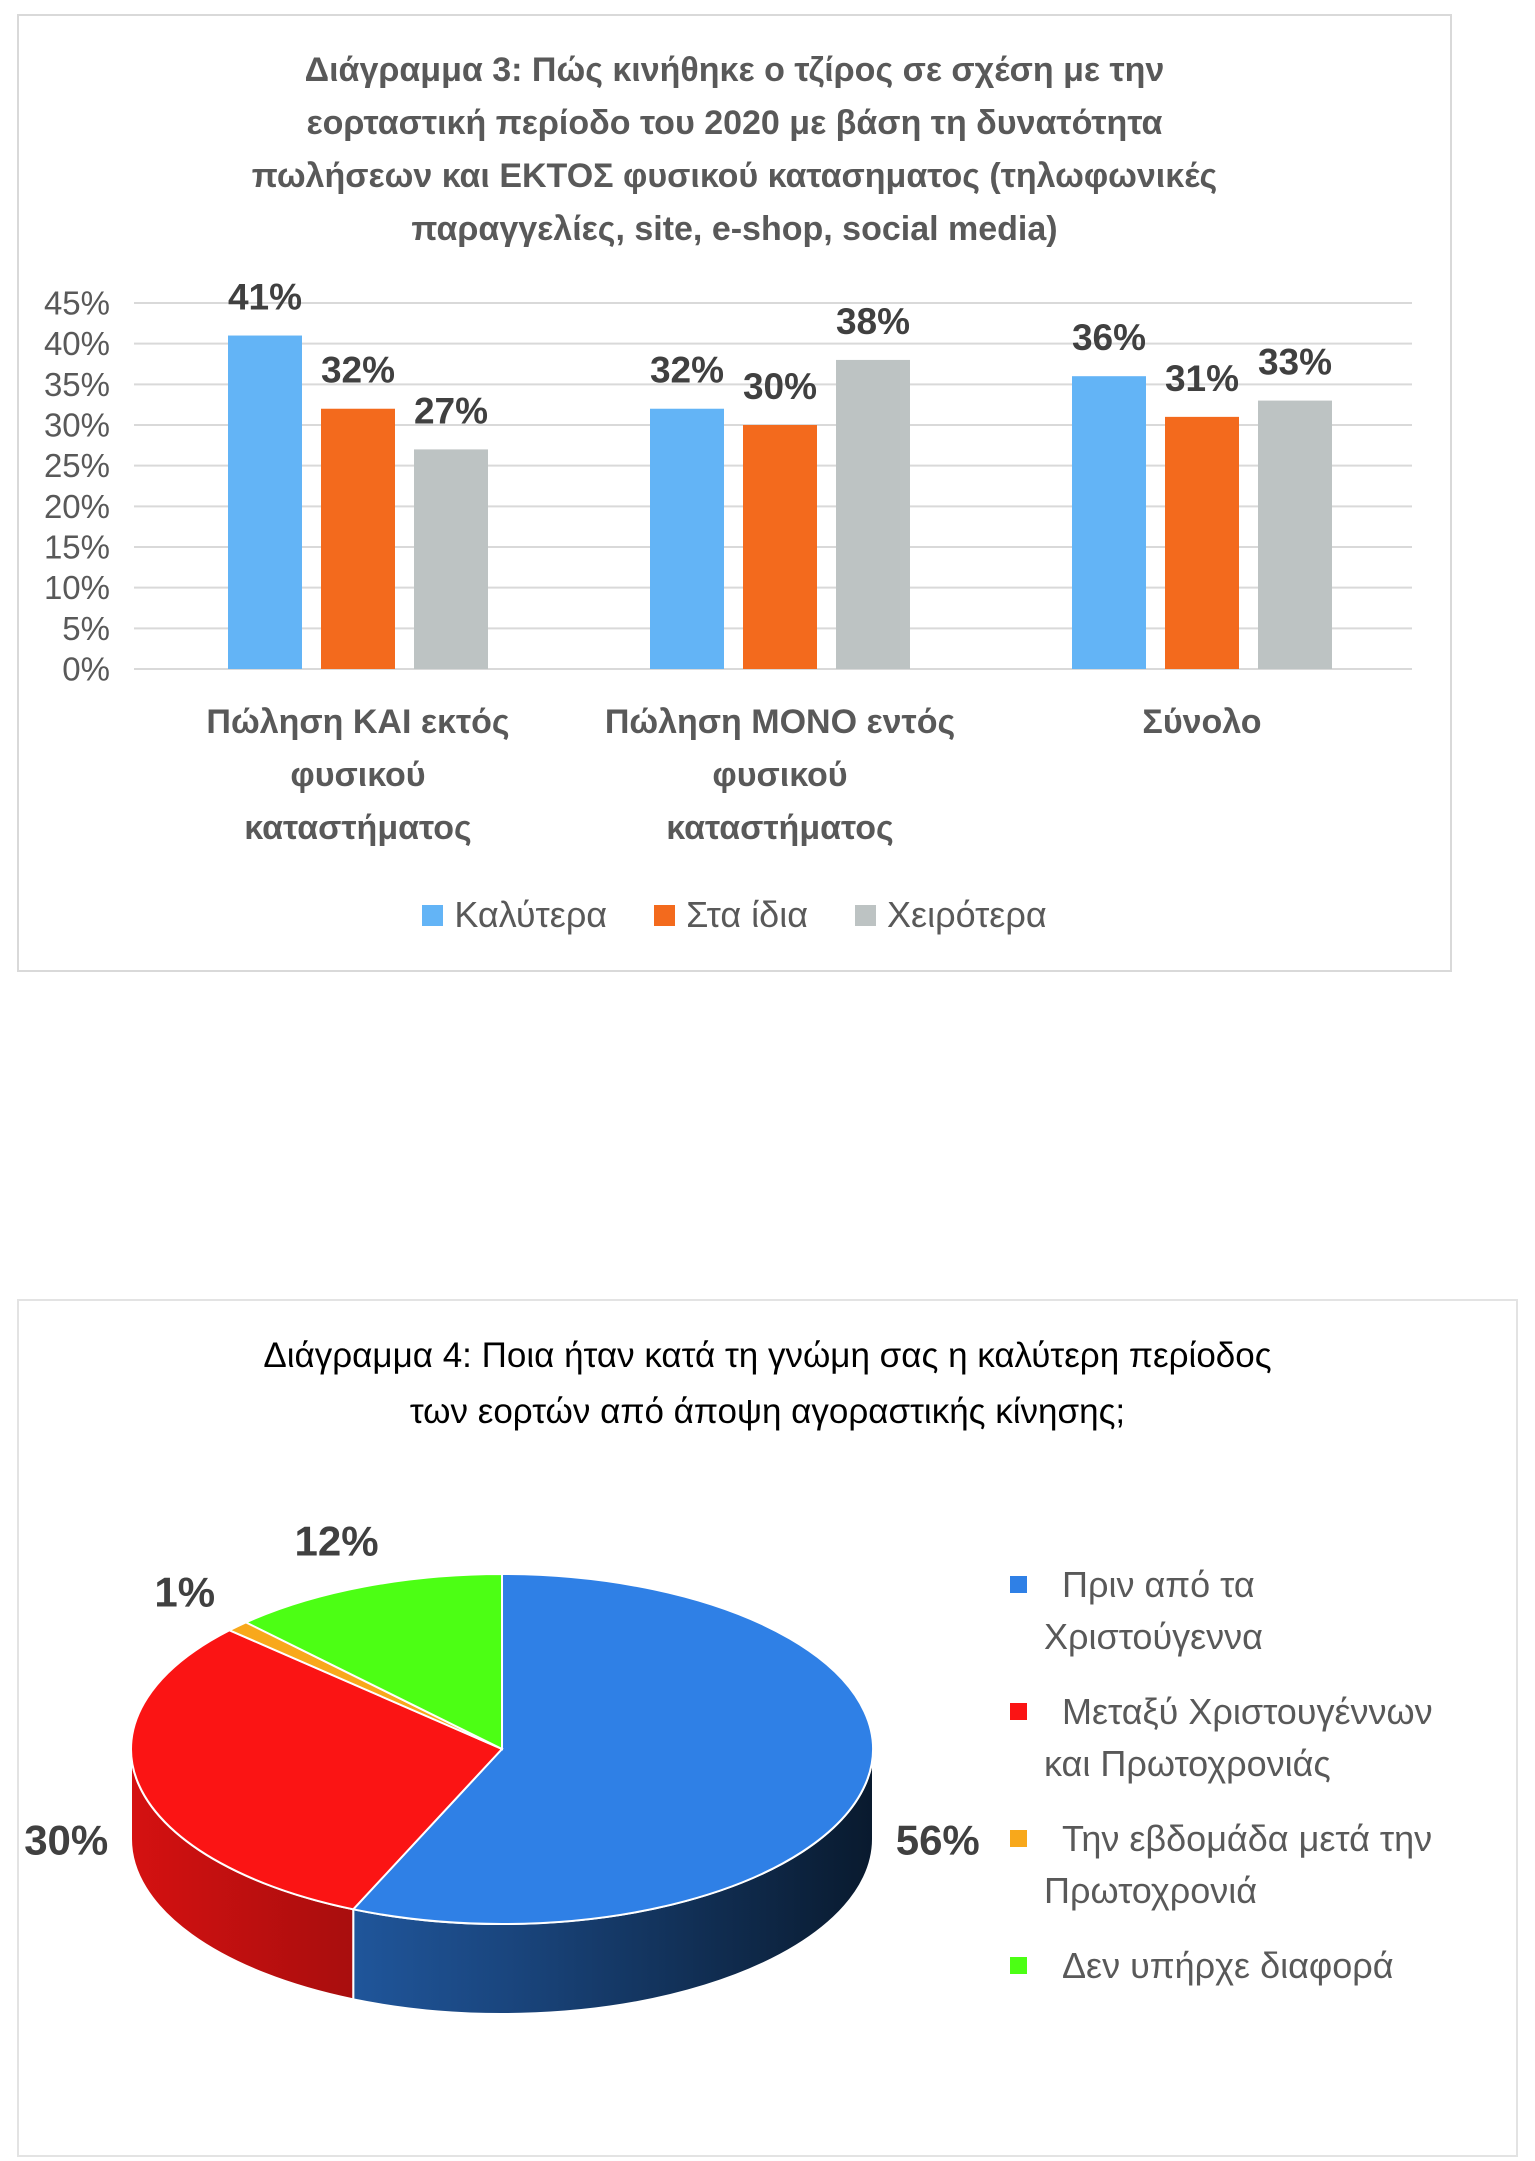 Image resolution: width=1535 pixels, height=2161 pixels. What do you see at coordinates (1295, 362) in the screenshot?
I see `data-label: 33%` at bounding box center [1295, 362].